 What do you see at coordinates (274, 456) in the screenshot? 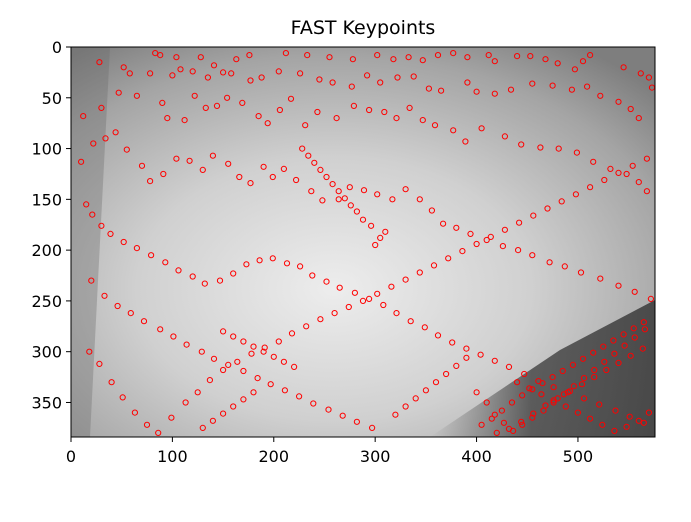
I see `x-tick-label: 200` at bounding box center [274, 456].